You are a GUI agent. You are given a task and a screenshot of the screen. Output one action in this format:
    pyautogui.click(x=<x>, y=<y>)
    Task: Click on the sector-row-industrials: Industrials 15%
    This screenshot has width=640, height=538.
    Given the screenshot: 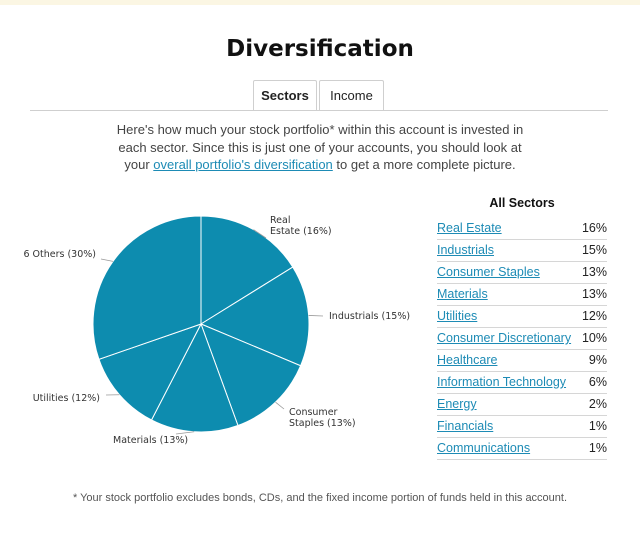 What is the action you would take?
    pyautogui.click(x=522, y=251)
    